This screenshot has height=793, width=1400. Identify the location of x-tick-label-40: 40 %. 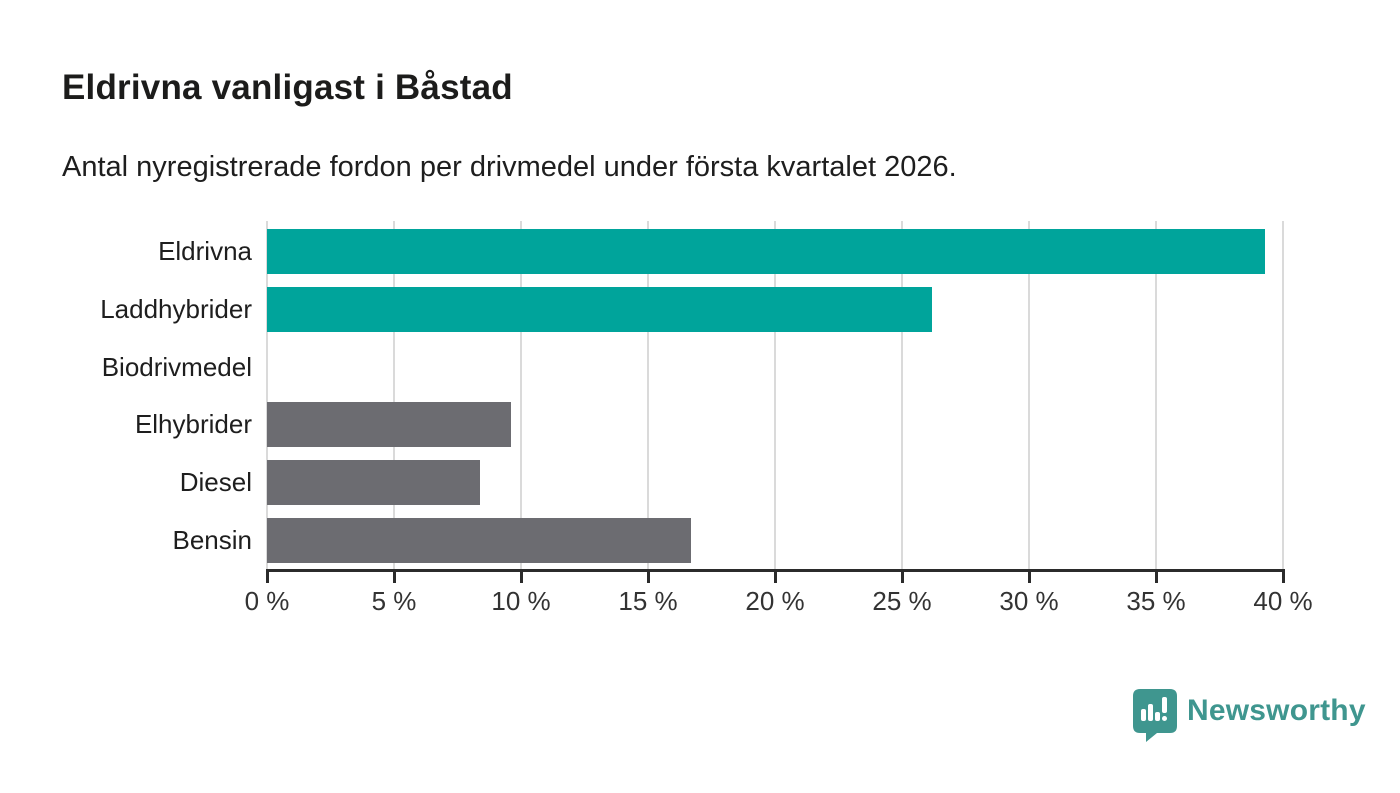
(1283, 601).